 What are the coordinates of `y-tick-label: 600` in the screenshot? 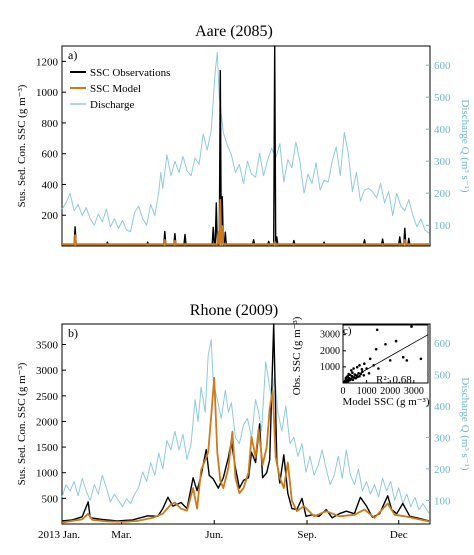 It's located at (50, 155).